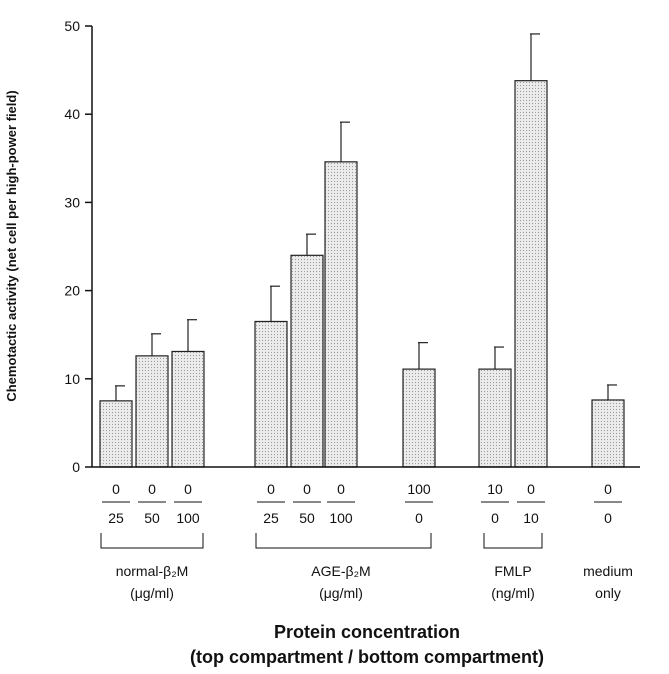 This screenshot has width=669, height=674. I want to click on x-axis-label-line2: (top compartment / bottom compartment), so click(367, 657).